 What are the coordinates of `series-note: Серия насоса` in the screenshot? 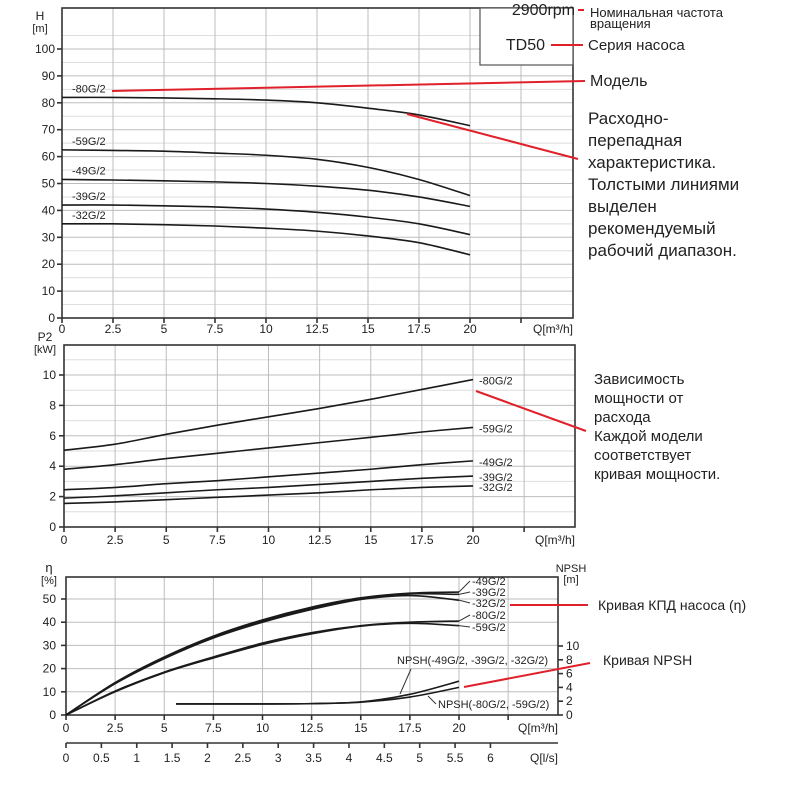 It's located at (636, 45).